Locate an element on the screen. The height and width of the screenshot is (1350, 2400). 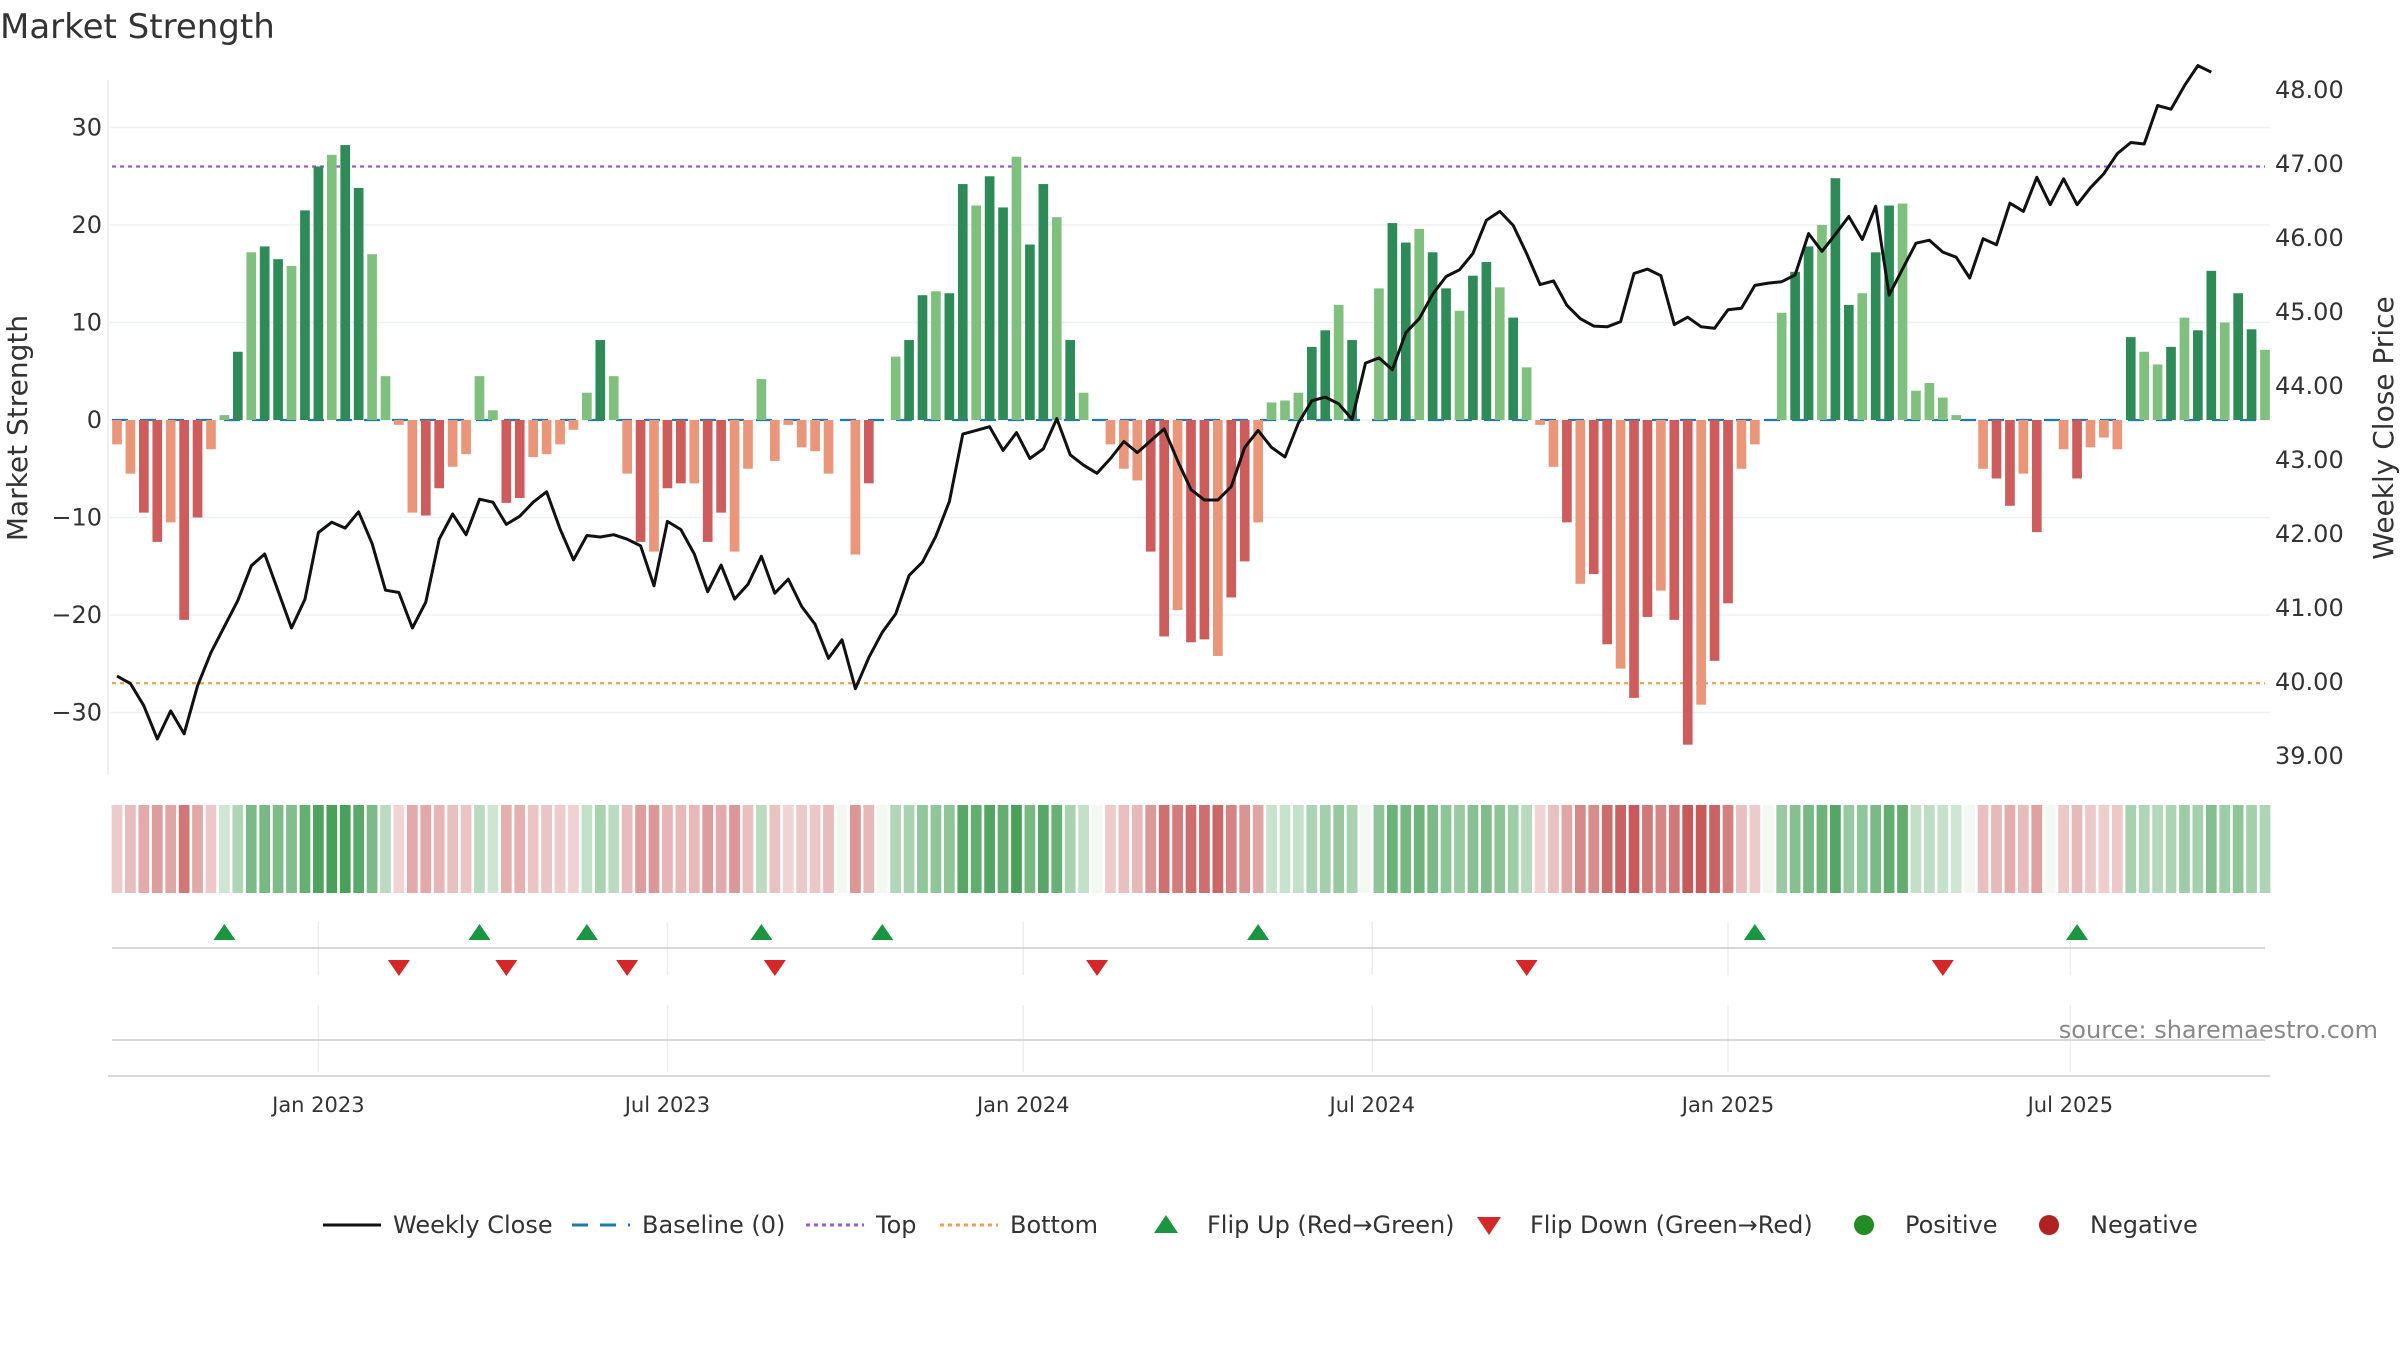
flip-down-marker is located at coordinates (506, 968).